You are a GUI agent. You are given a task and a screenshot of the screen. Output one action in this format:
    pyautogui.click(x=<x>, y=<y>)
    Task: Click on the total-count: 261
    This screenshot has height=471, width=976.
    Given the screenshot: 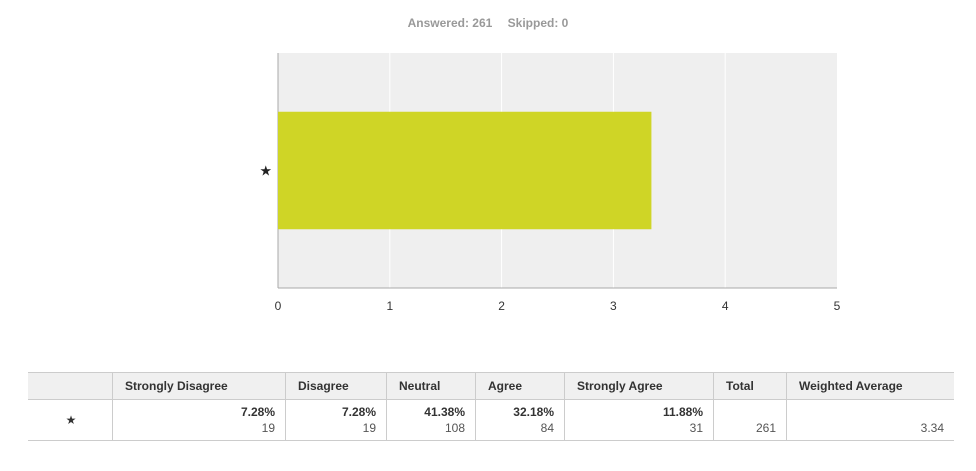 What is the action you would take?
    pyautogui.click(x=765, y=428)
    